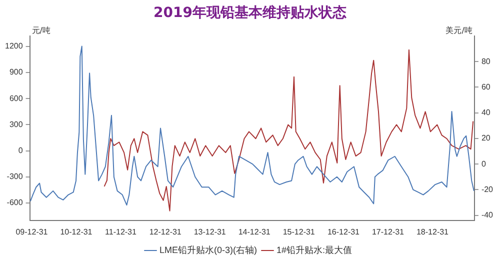  What do you see at coordinates (459, 31) in the screenshot?
I see `y2-axis-title: 美元/吨` at bounding box center [459, 31].